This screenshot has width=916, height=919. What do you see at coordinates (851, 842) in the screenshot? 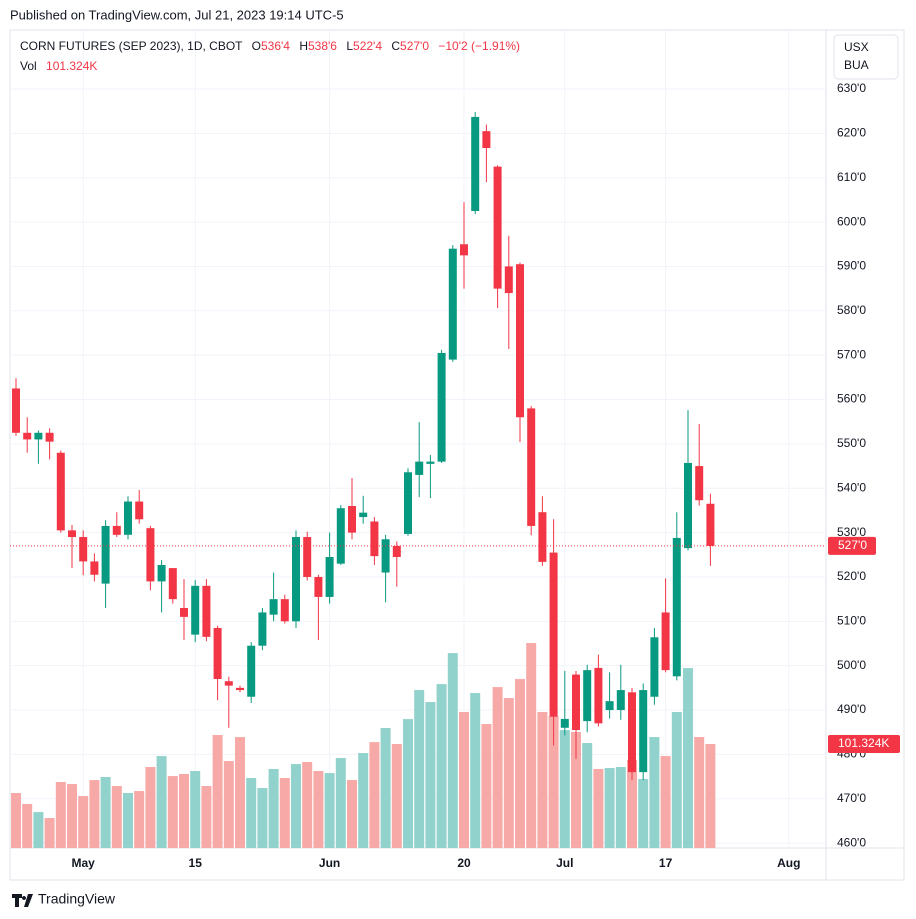
I see `y-tick-label: 460'0` at bounding box center [851, 842].